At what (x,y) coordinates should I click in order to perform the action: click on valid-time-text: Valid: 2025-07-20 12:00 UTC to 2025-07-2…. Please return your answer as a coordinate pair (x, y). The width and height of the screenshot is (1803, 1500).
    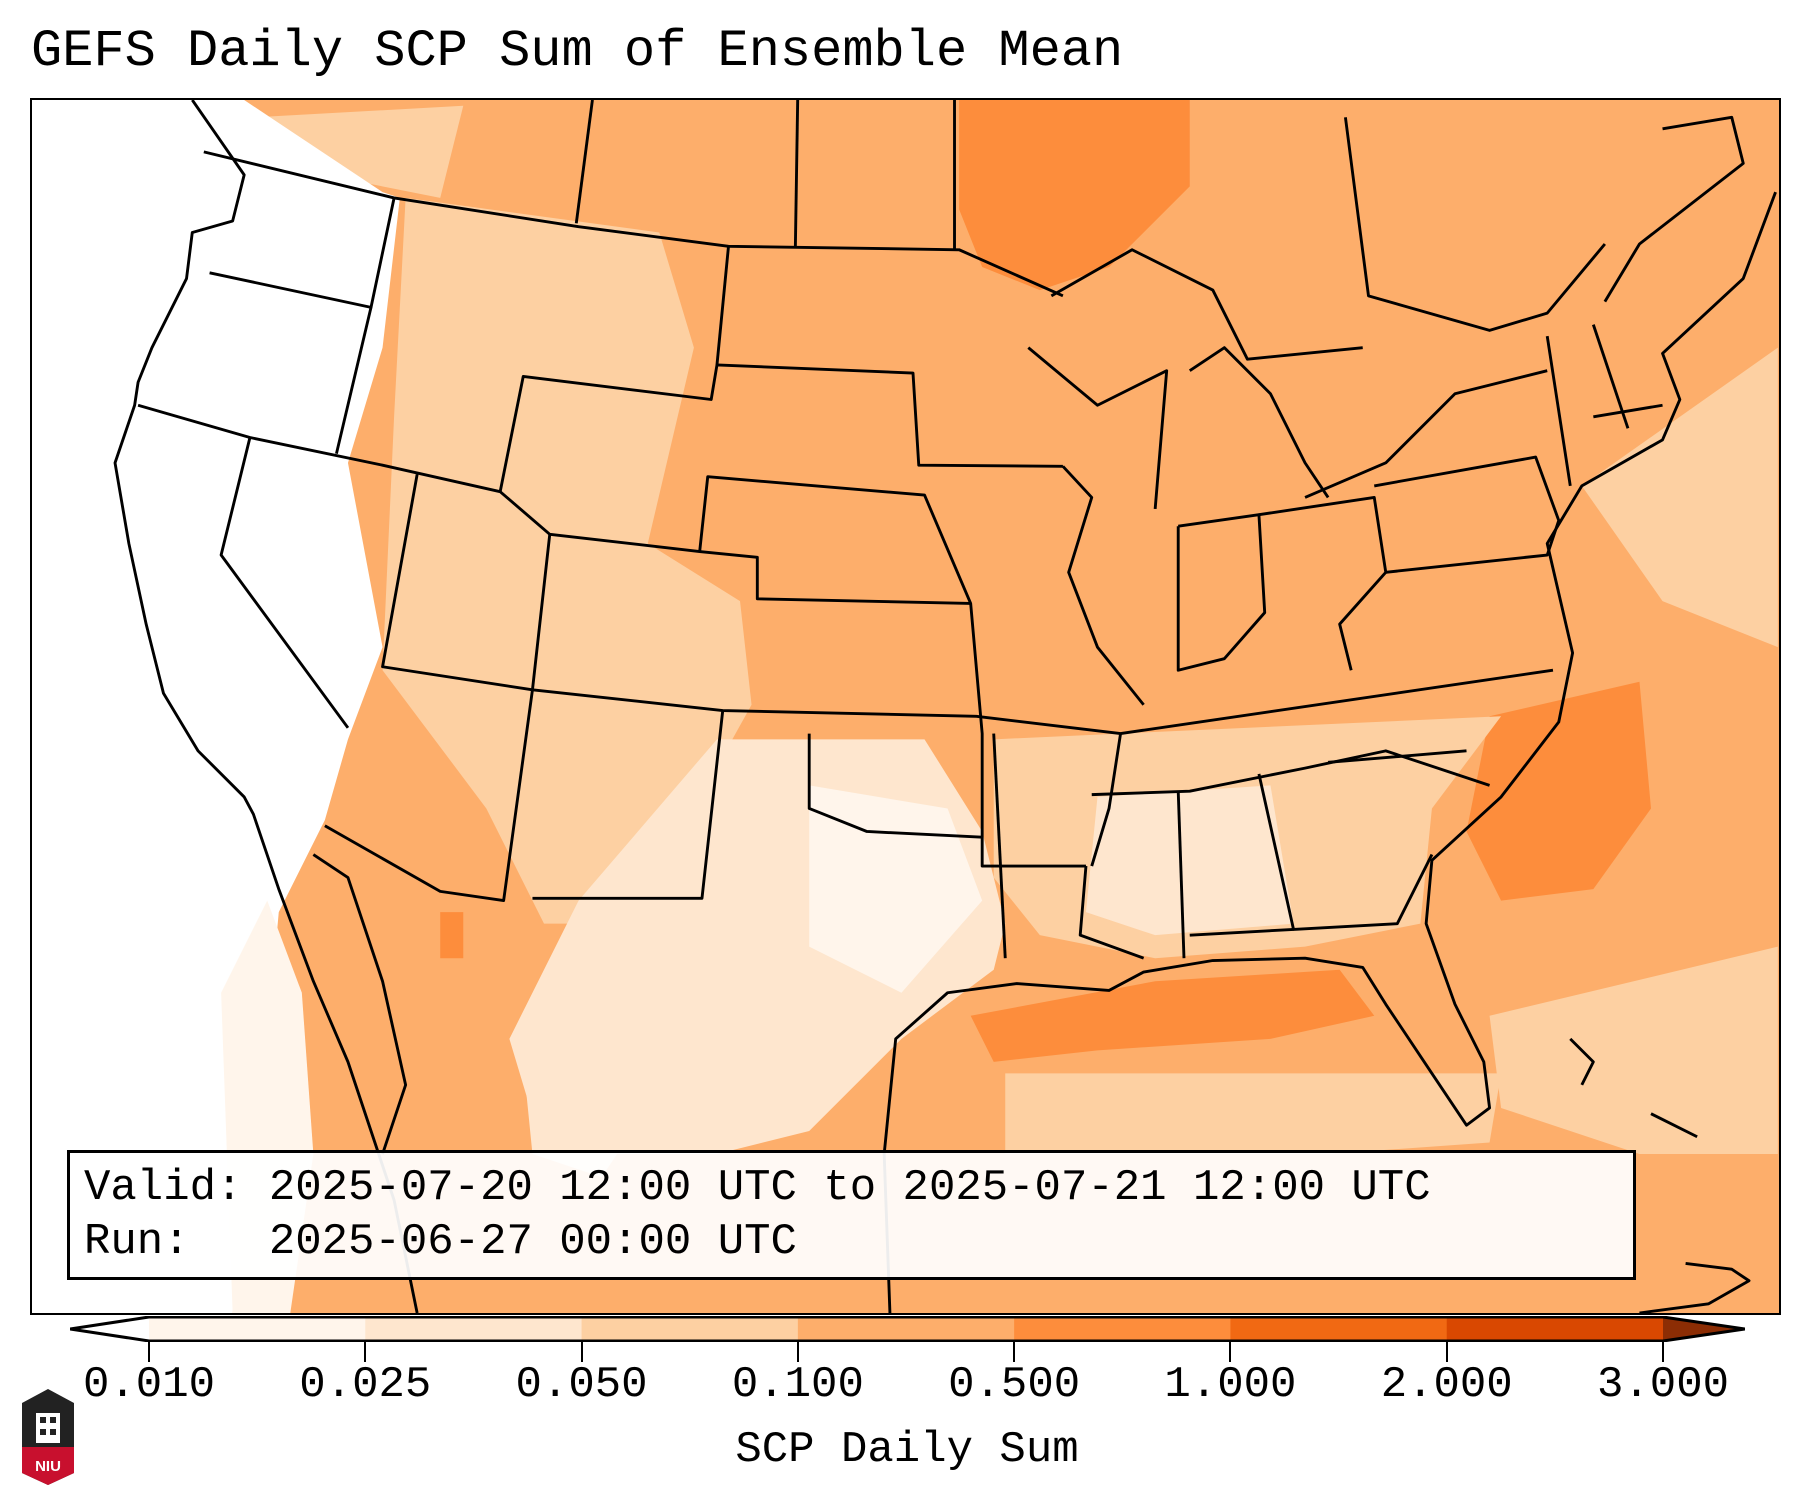
    Looking at the image, I should click on (757, 1188).